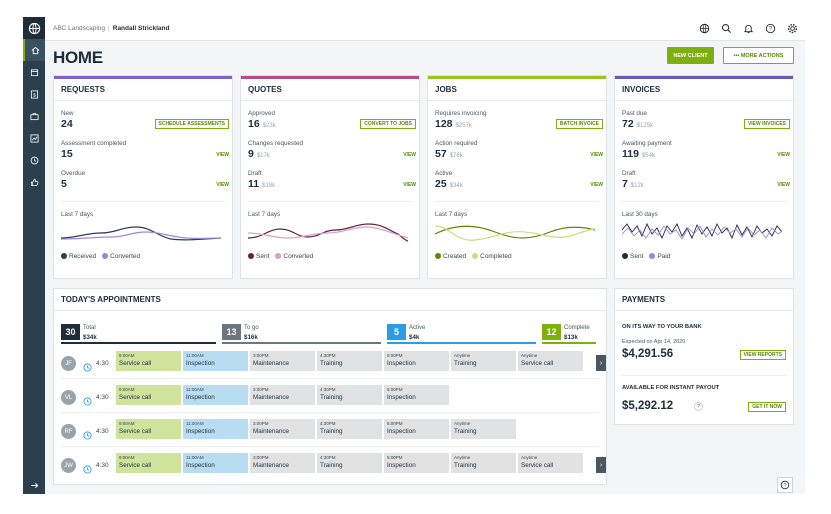 The width and height of the screenshot is (831, 514). Describe the element at coordinates (271, 431) in the screenshot. I see `visit-name: Maintenance` at that location.